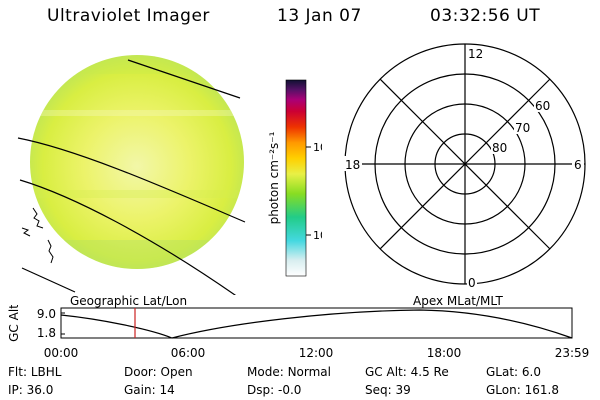 This screenshot has width=600, height=400. Describe the element at coordinates (499, 148) in the screenshot. I see `lat-label-80: 80` at that location.